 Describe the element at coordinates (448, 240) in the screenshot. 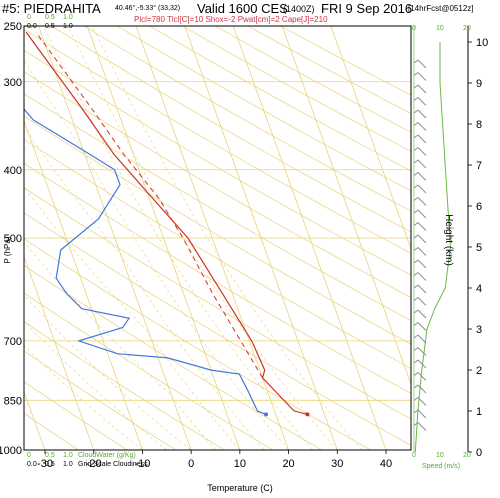

I see `y2-axis-label: Height (km)` at that location.